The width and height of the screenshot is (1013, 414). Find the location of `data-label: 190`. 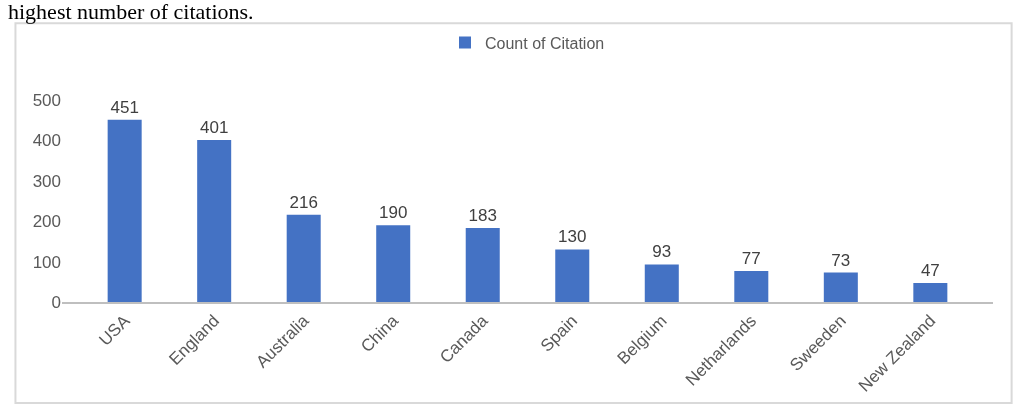

data-label: 190 is located at coordinates (393, 213).